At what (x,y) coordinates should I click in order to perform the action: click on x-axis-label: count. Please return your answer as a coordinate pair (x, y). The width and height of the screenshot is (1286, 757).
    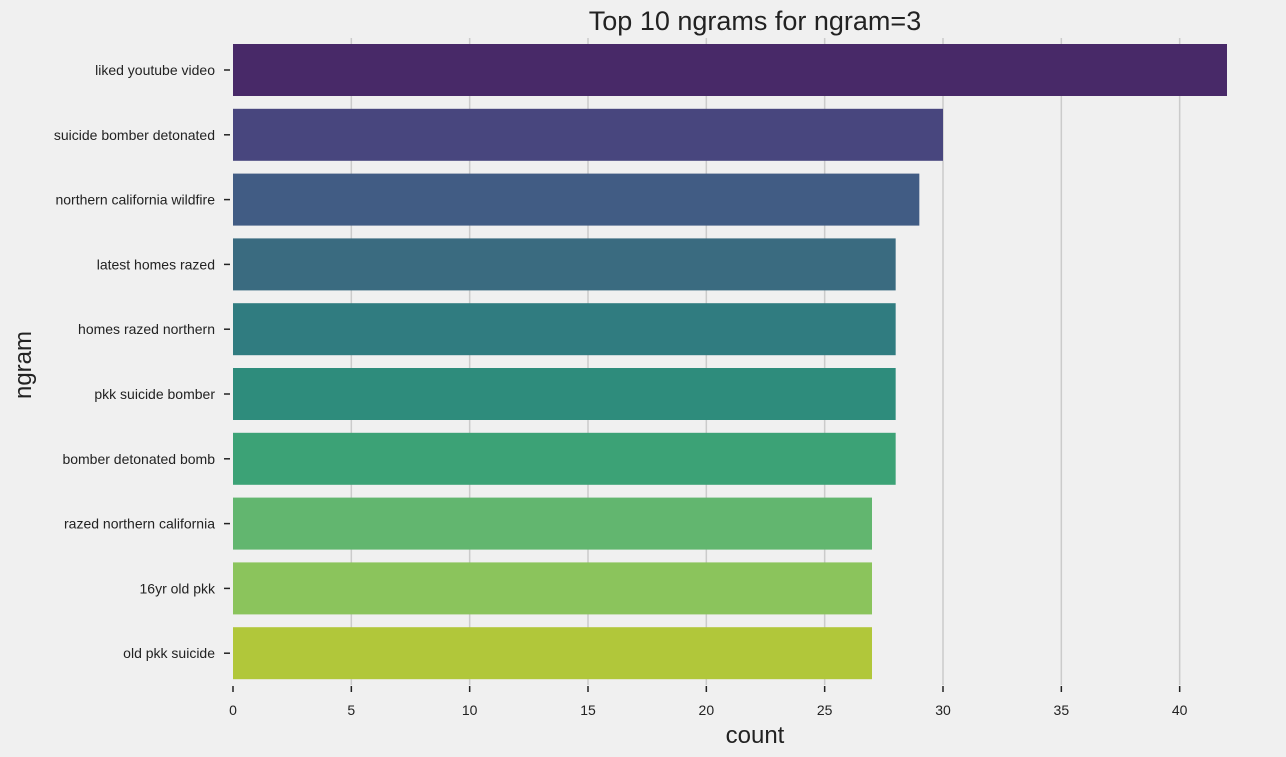
    Looking at the image, I should click on (755, 735).